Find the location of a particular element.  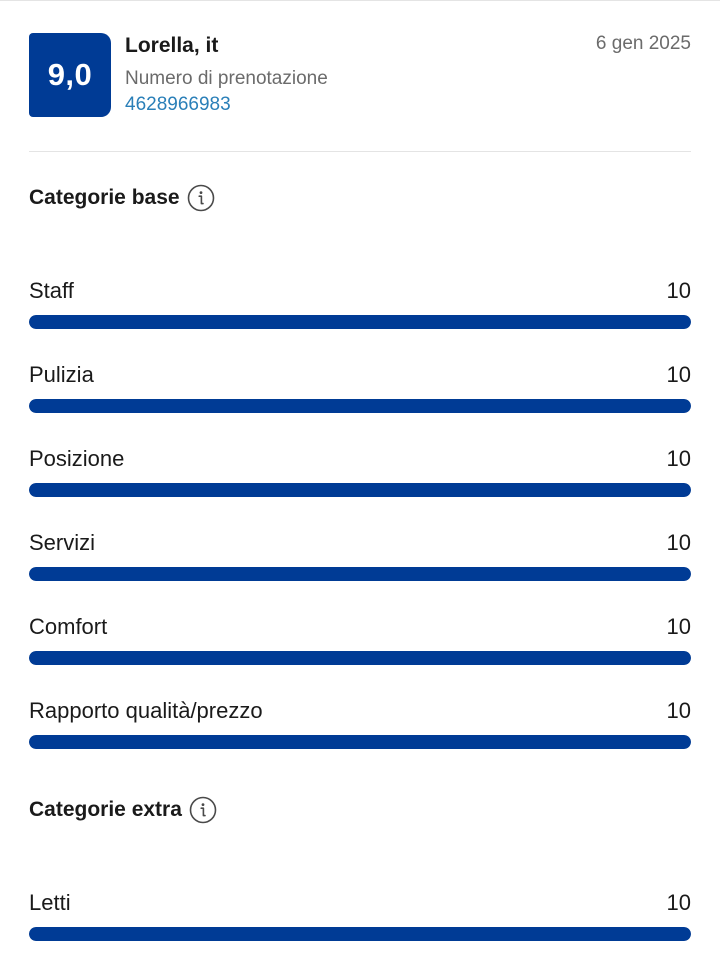

review-date: 6 gen 2025 is located at coordinates (643, 43).